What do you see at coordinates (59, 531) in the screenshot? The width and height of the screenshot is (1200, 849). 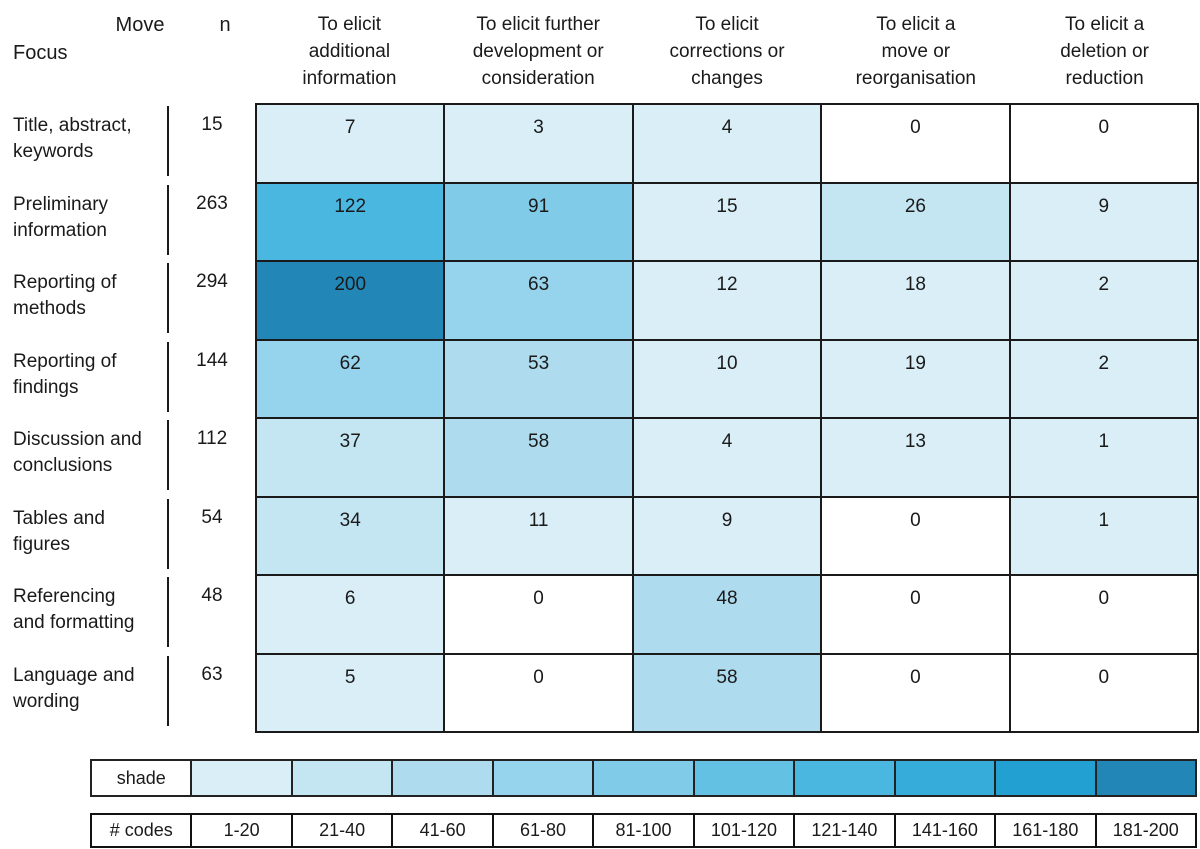 I see `focus-row-label: Tables and figures` at bounding box center [59, 531].